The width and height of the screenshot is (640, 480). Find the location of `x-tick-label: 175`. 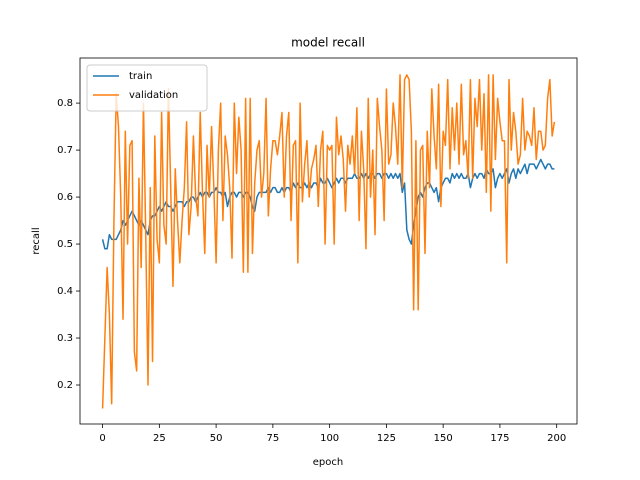

x-tick-label: 175 is located at coordinates (499, 438).